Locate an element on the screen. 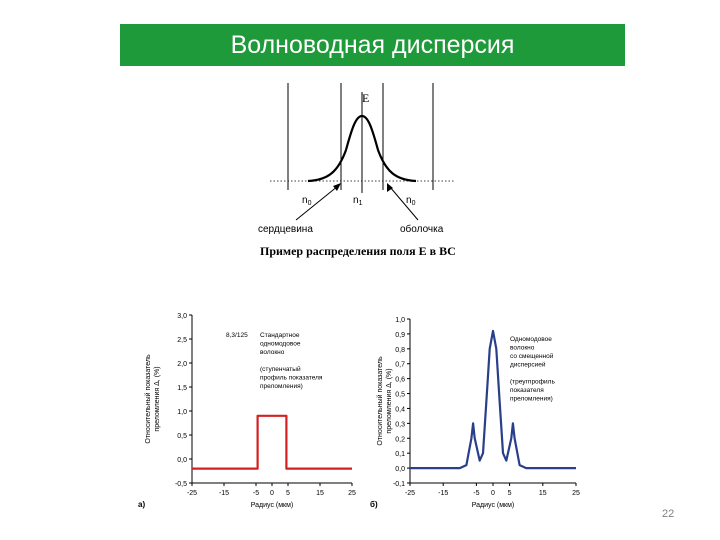 This screenshot has width=720, height=540. annotation-line: профиль показателя is located at coordinates (291, 378).